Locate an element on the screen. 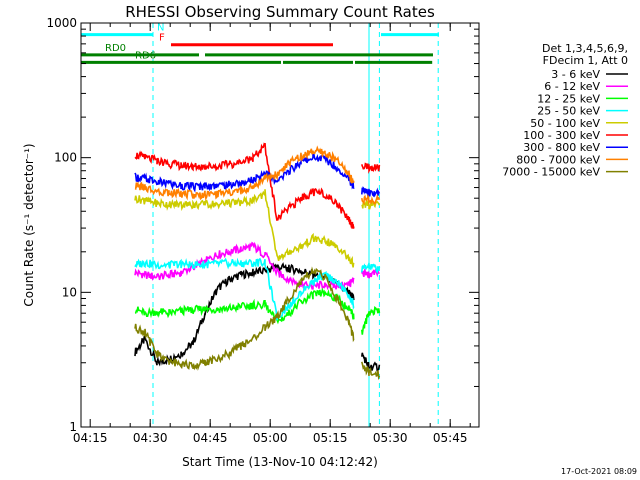 The height and width of the screenshot is (480, 640). legend-label-100-300-kev: 100 - 300 keV is located at coordinates (561, 135).